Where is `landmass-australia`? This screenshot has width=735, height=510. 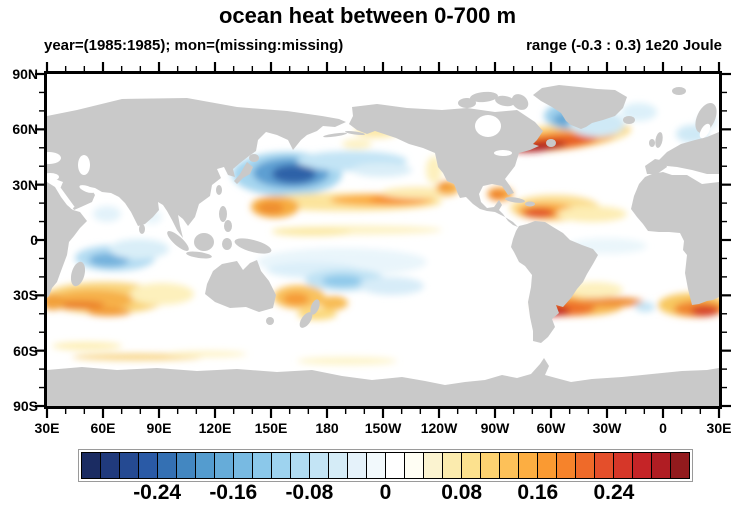
landmass-australia is located at coordinates (240, 286).